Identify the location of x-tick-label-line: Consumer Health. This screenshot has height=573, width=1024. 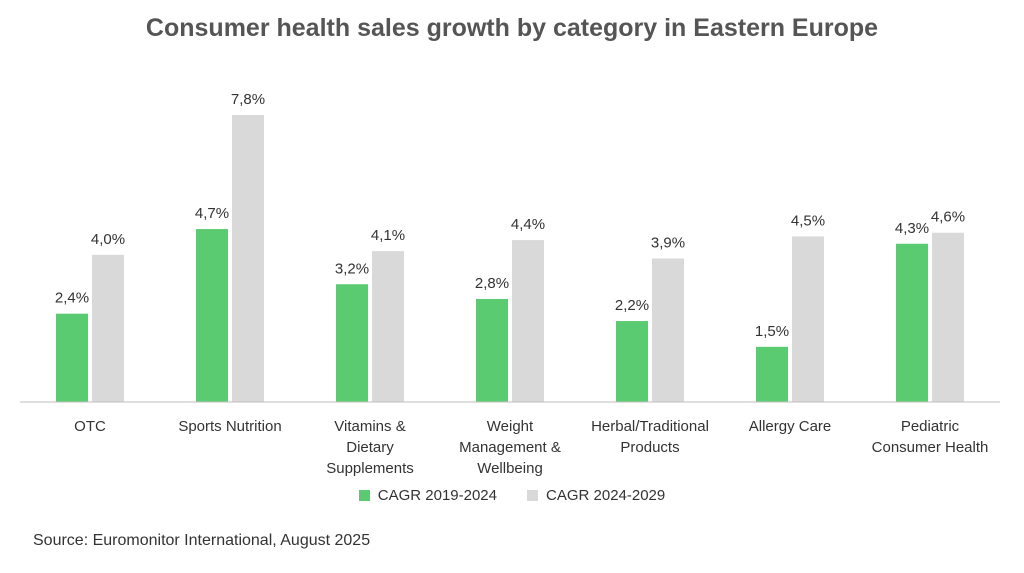
(930, 447).